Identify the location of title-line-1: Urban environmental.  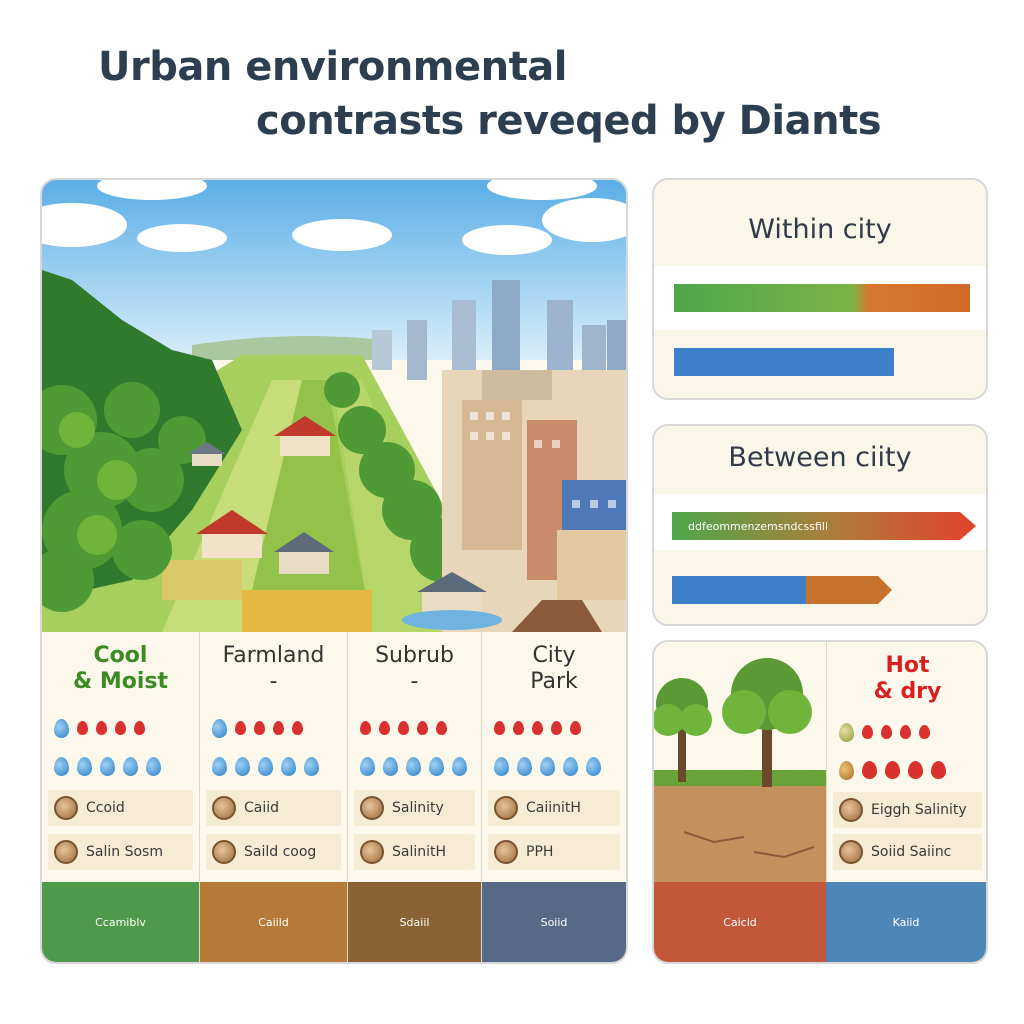
(332, 67).